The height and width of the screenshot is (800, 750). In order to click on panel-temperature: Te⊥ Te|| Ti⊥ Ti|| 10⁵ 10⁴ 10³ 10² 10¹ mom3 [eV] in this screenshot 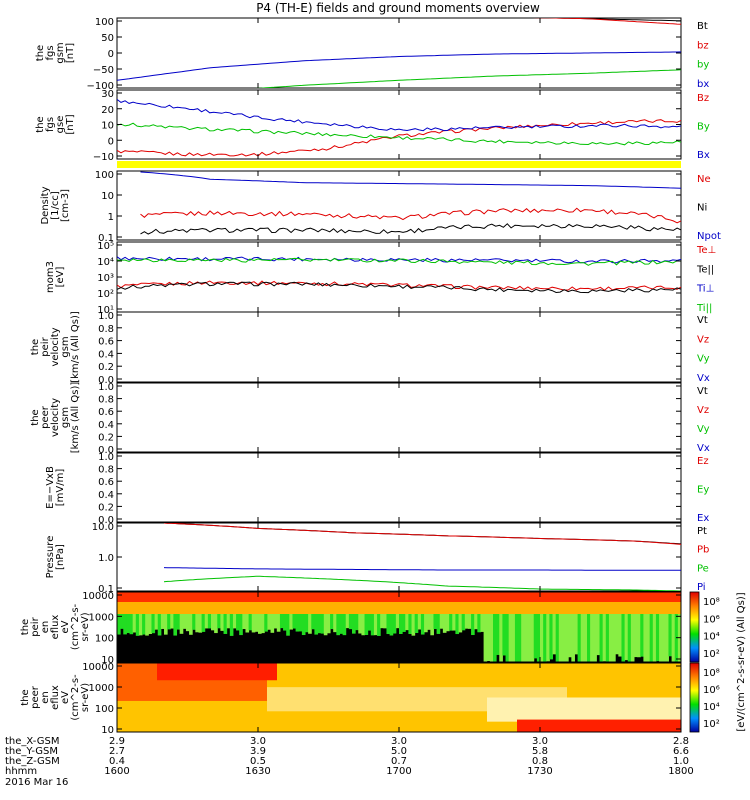, I will do `click(380, 278)`.